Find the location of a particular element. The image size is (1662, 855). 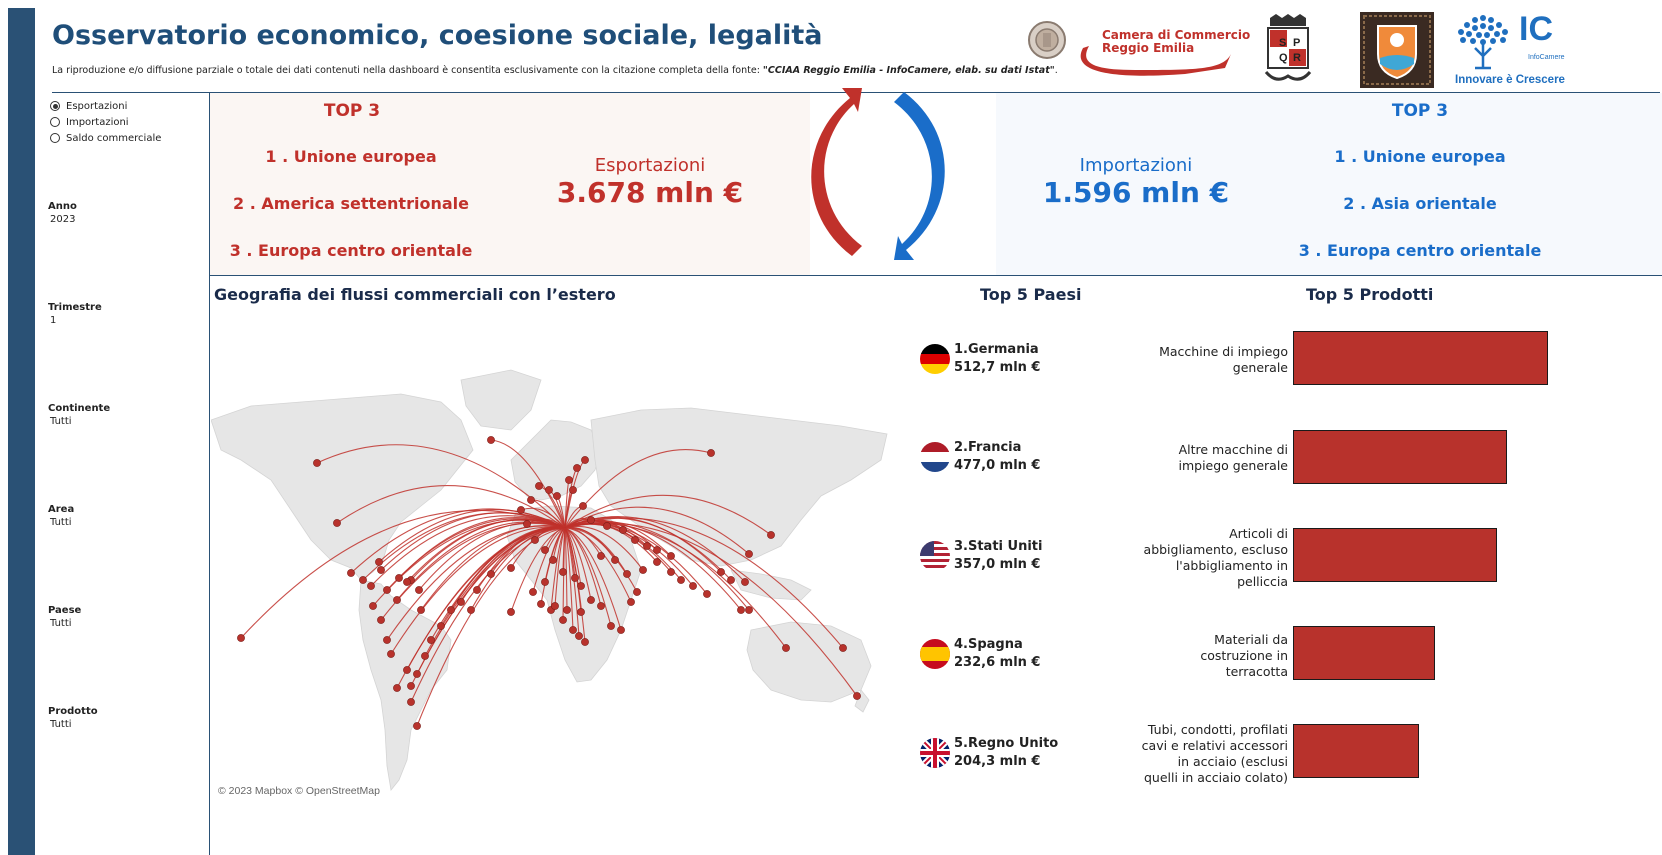

radio-esportazioni is located at coordinates (55, 106).